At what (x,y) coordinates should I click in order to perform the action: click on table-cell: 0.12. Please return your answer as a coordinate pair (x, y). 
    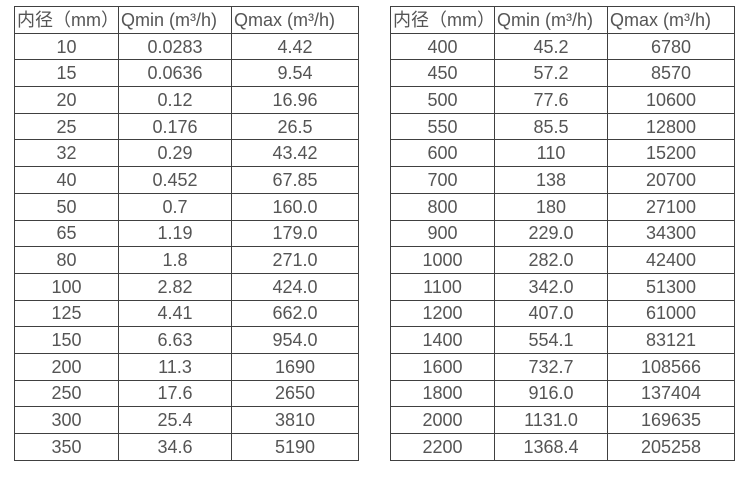
    Looking at the image, I should click on (175, 100).